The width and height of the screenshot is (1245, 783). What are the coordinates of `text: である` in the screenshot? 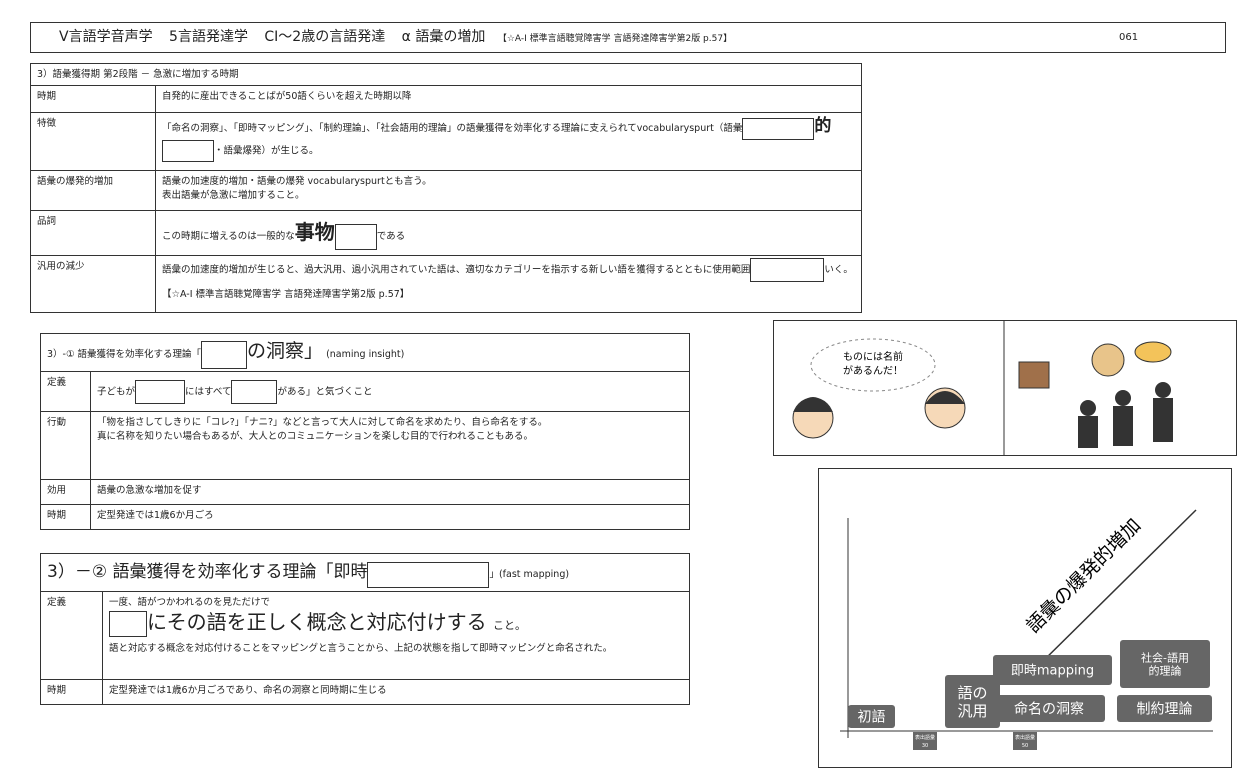 It's located at (391, 237).